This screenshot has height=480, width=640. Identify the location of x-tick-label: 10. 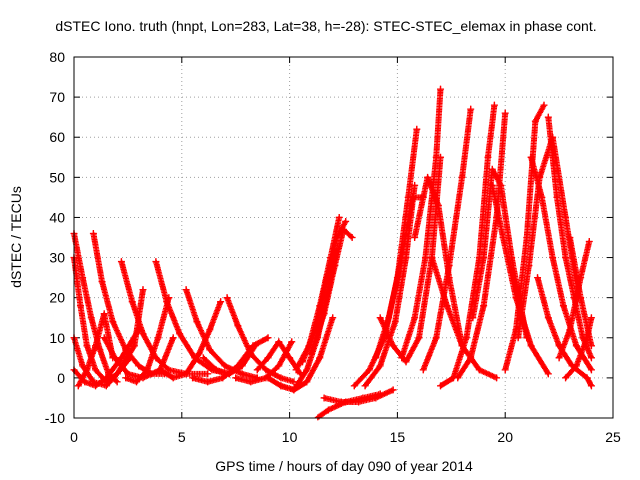
(290, 437).